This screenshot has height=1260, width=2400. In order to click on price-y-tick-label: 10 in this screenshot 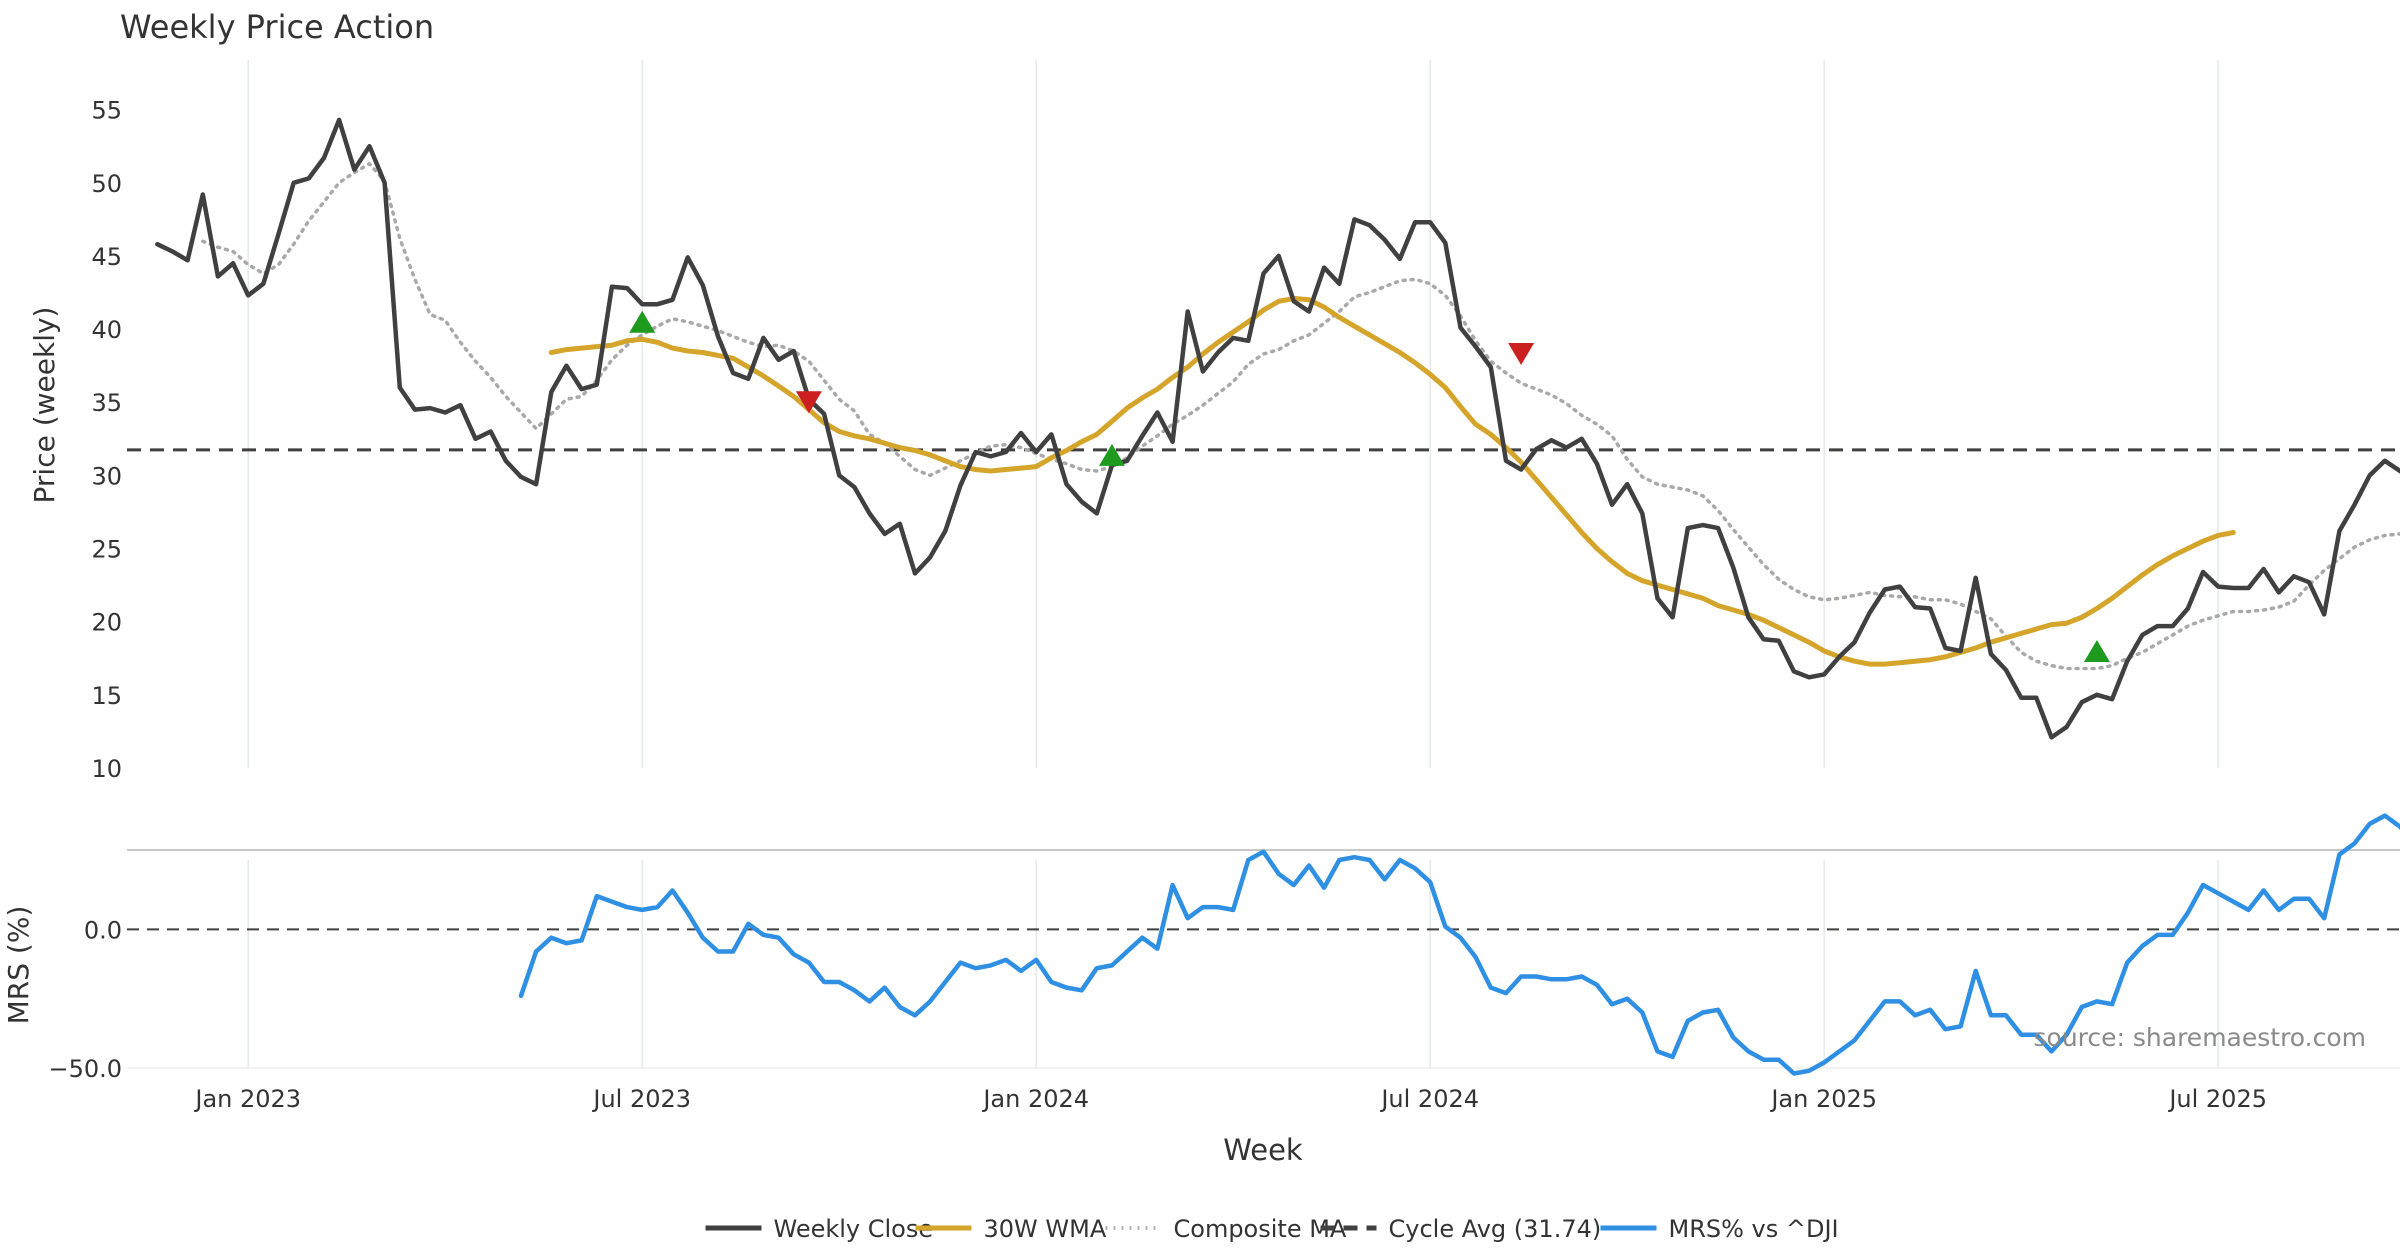, I will do `click(106, 769)`.